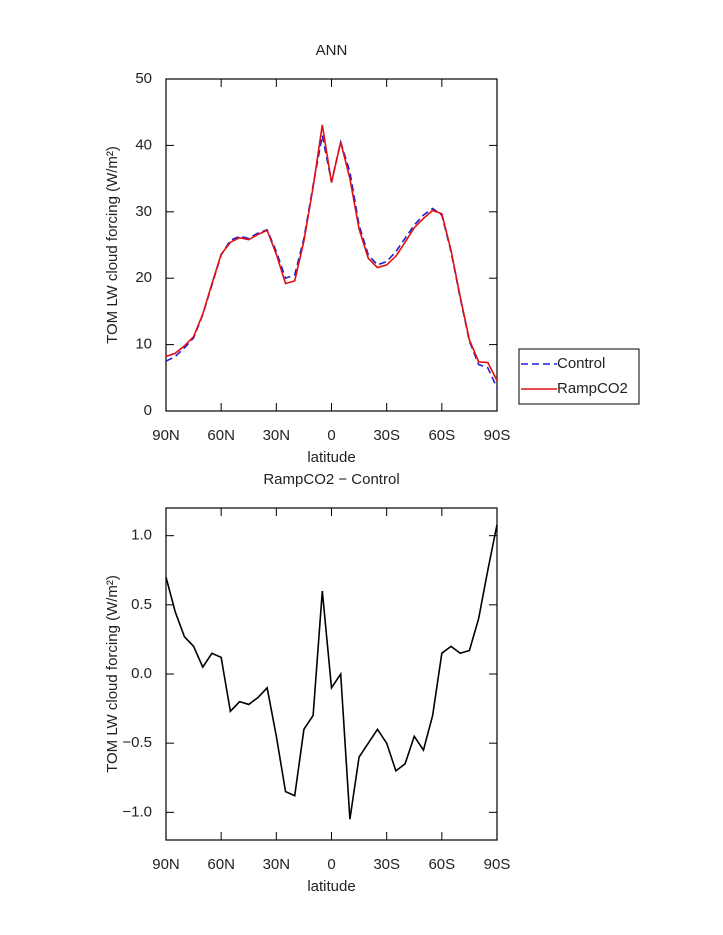 Image resolution: width=723 pixels, height=935 pixels. I want to click on y-tick-label: 0.0, so click(141, 673).